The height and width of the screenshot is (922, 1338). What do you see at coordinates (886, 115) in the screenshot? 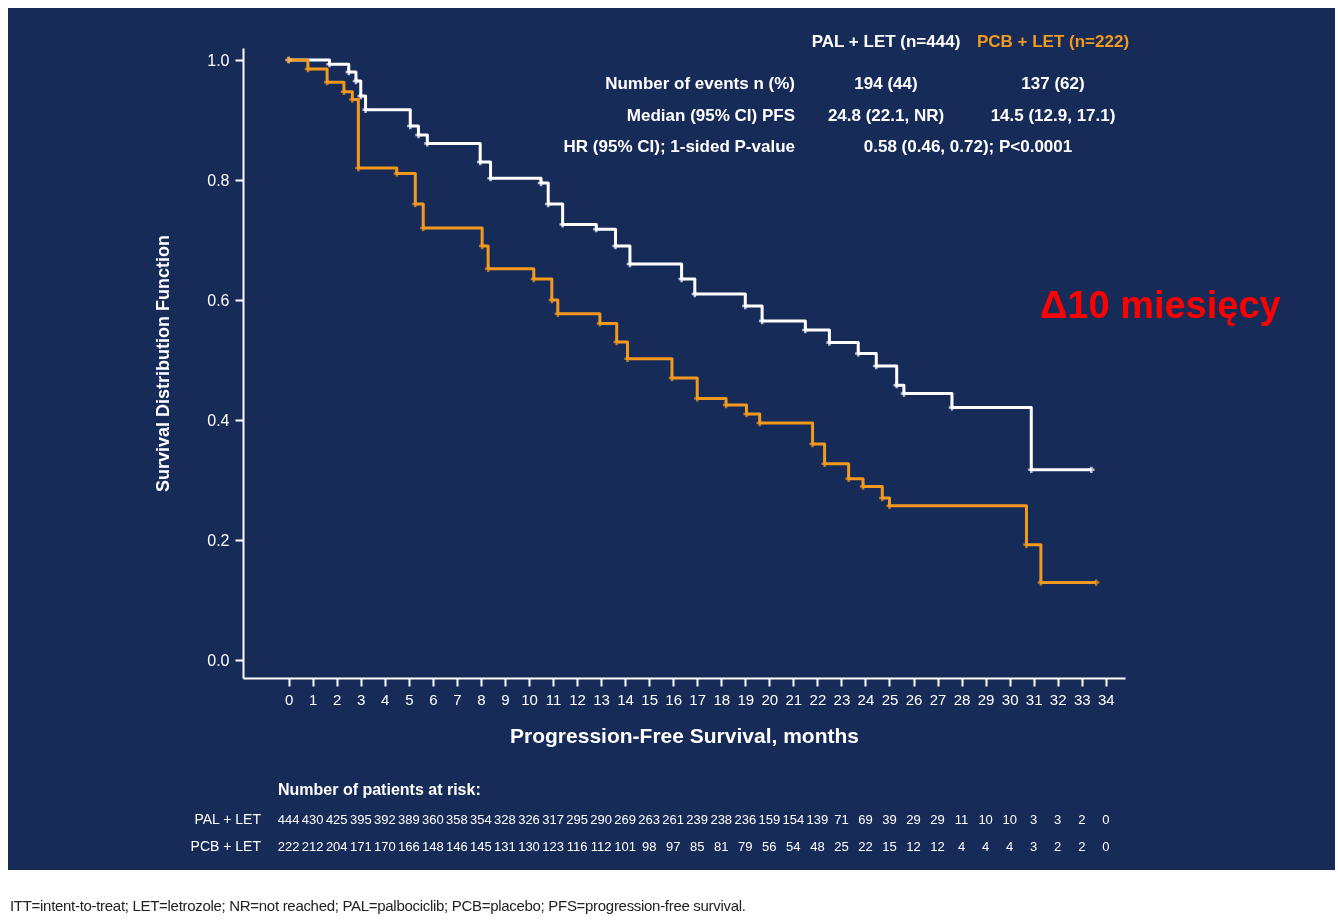
I see `annotation: 24.8 (22.1, NR)` at bounding box center [886, 115].